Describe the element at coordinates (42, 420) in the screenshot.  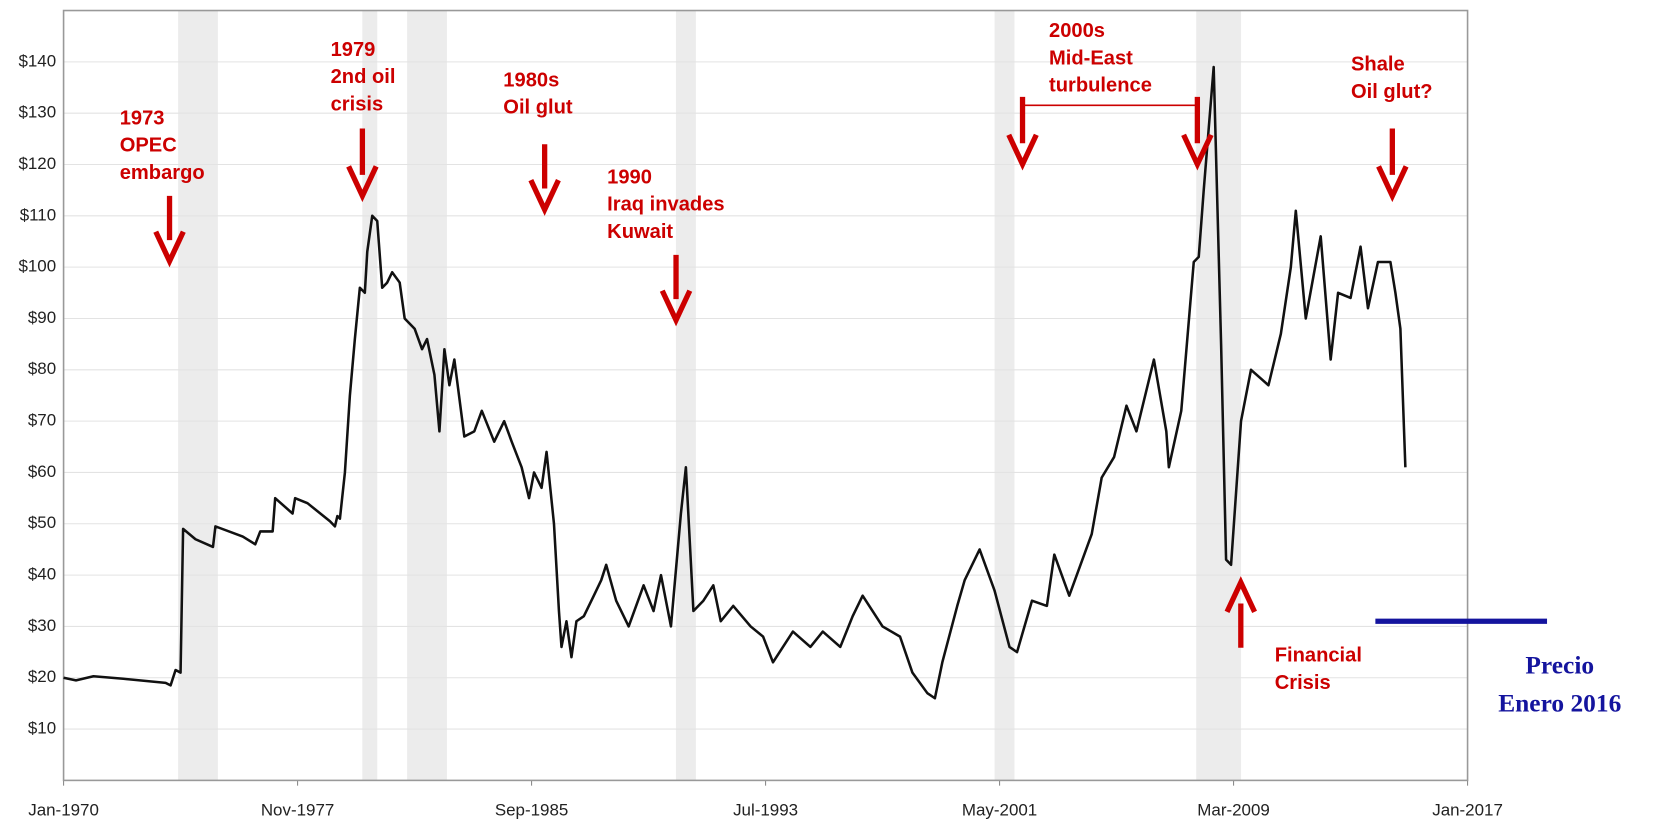
I see `y-tick-label: $70` at that location.